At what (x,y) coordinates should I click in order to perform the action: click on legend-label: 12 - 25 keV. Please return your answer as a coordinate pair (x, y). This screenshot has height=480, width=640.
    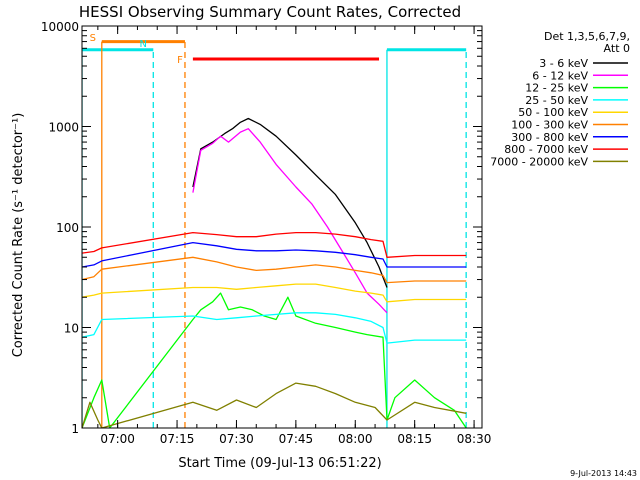
    Looking at the image, I should click on (556, 88).